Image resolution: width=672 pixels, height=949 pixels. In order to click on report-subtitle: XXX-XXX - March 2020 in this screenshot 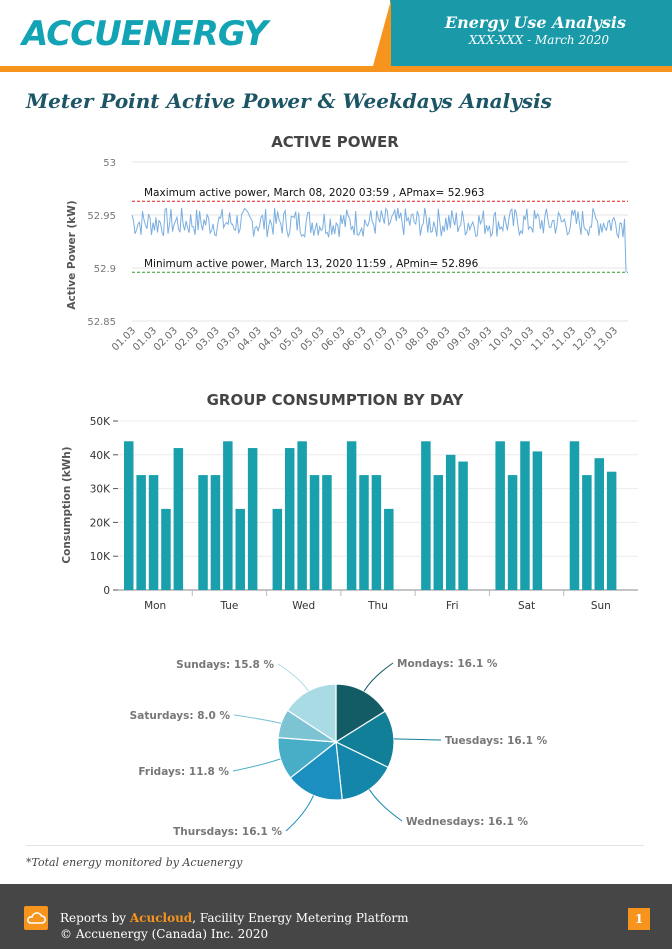, I will do `click(538, 40)`.